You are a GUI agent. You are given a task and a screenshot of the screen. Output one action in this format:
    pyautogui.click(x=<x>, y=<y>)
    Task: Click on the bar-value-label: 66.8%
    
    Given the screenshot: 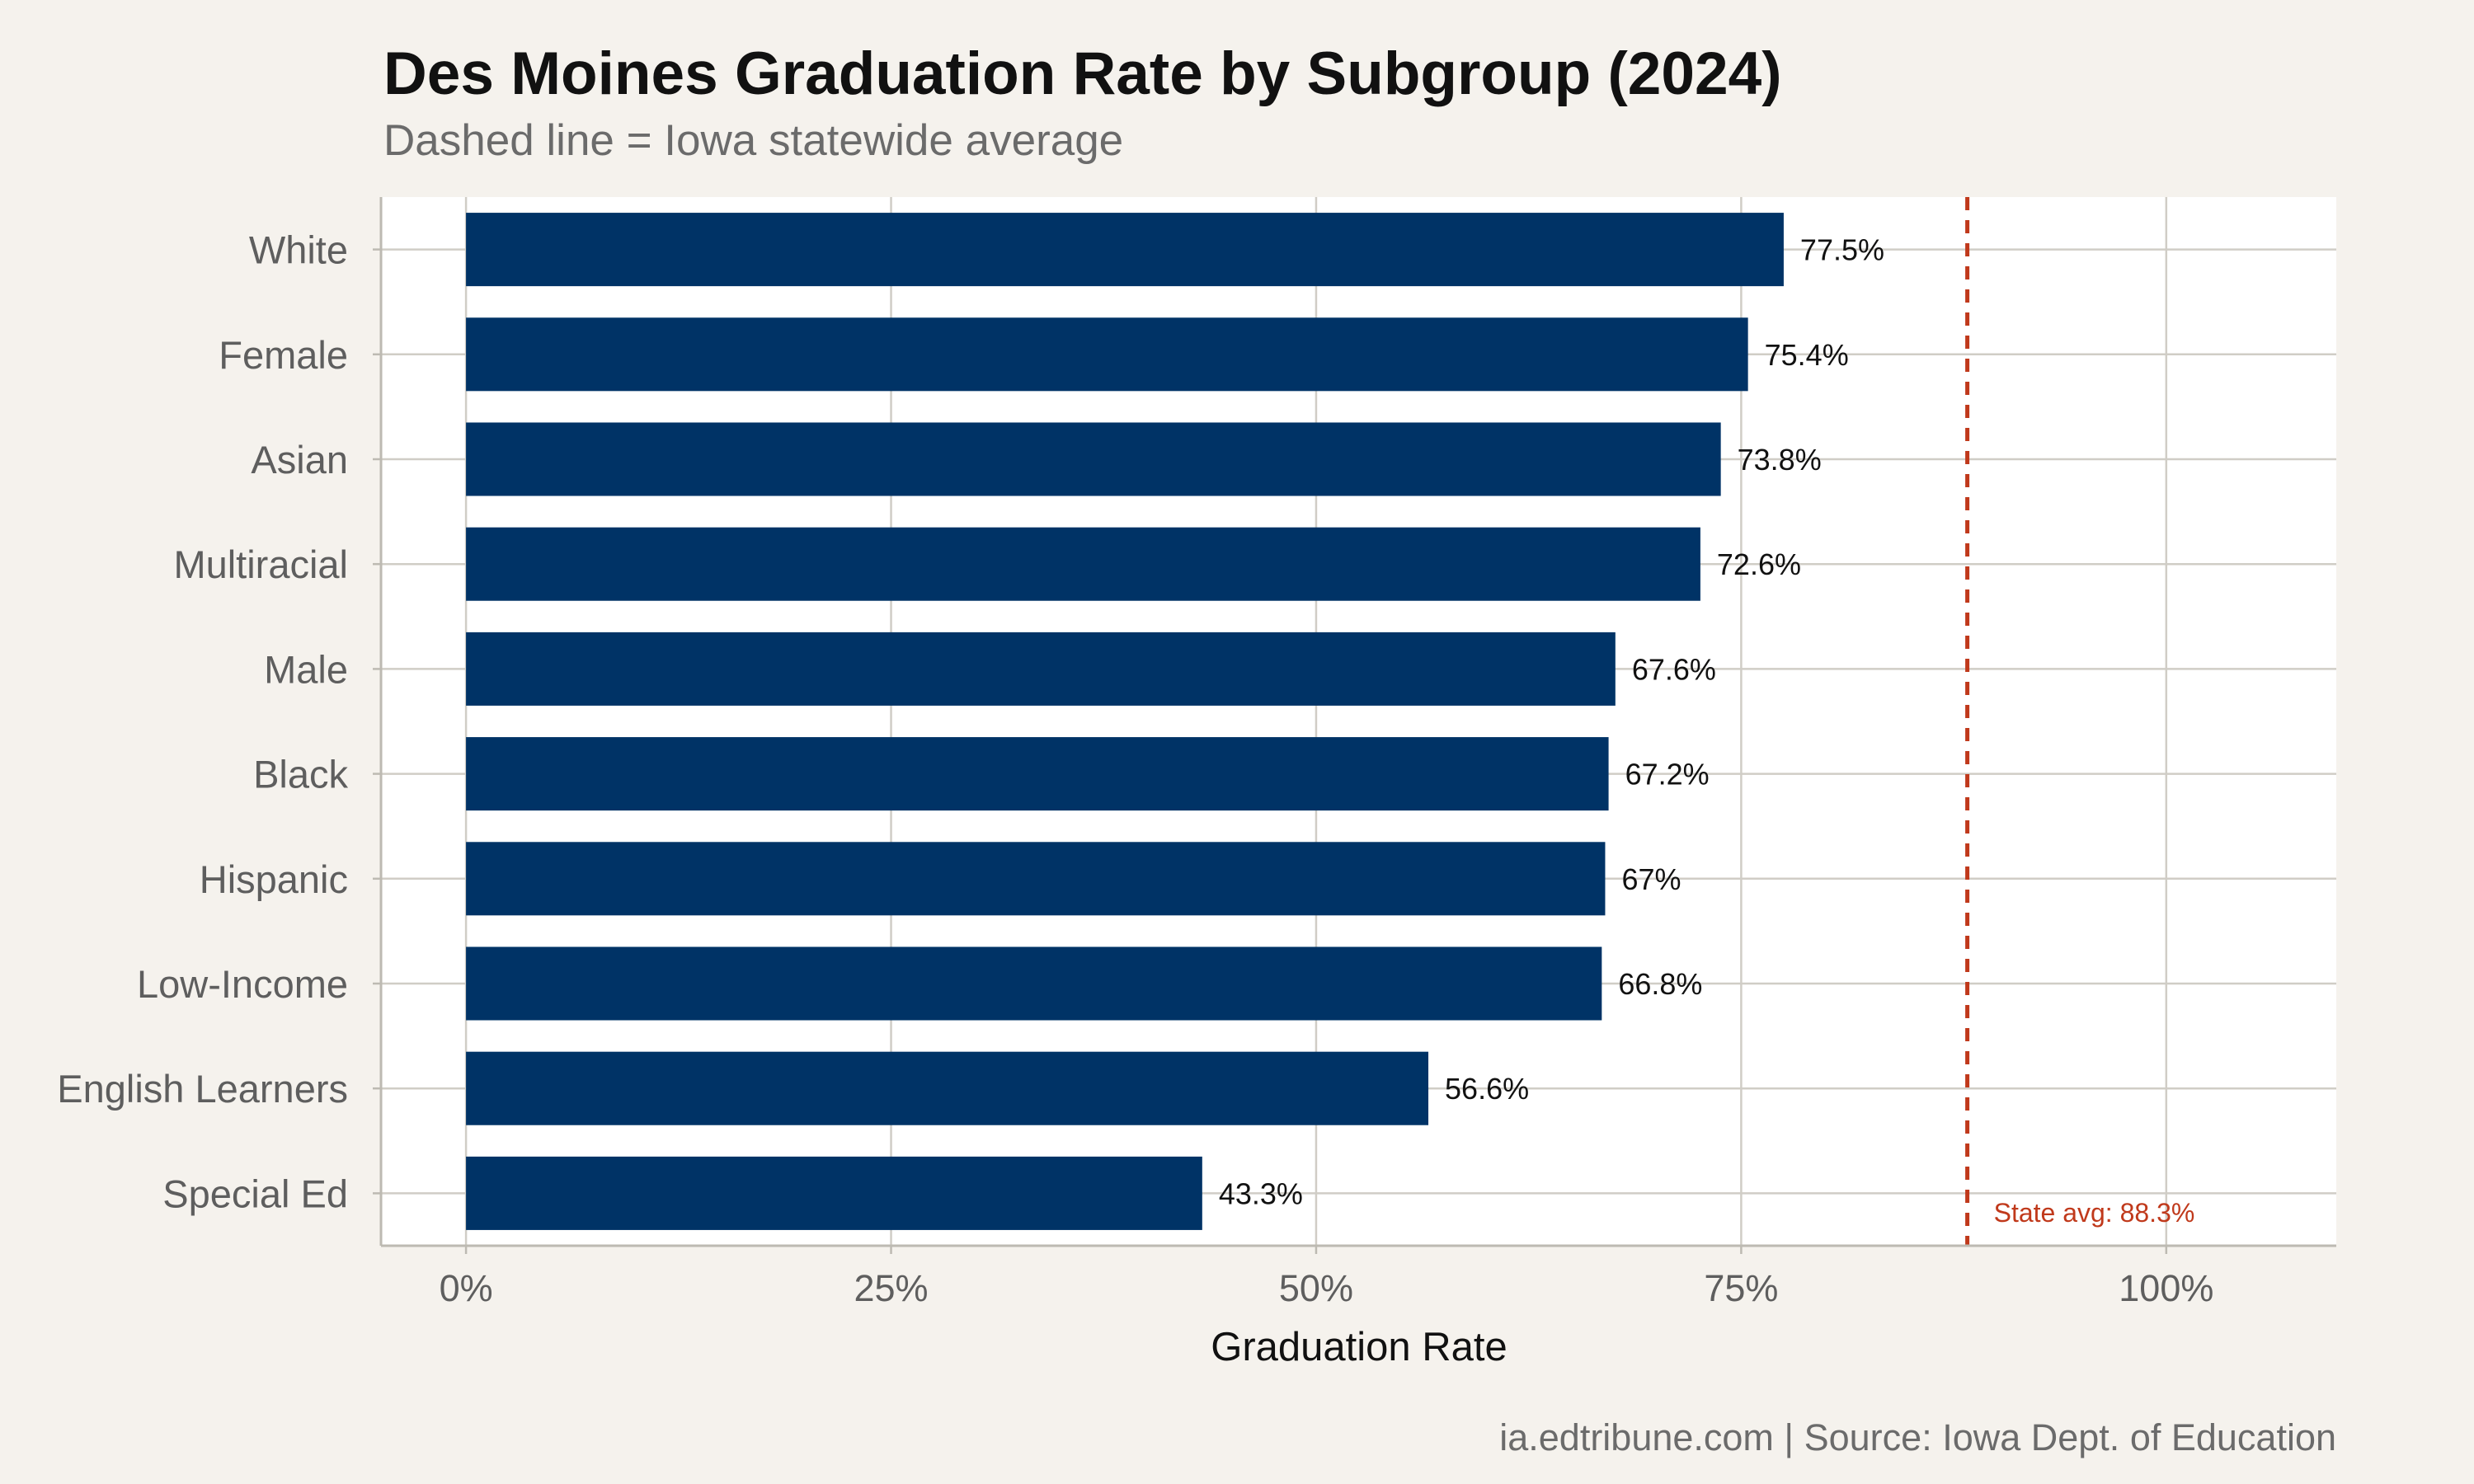 What is the action you would take?
    pyautogui.click(x=1660, y=984)
    